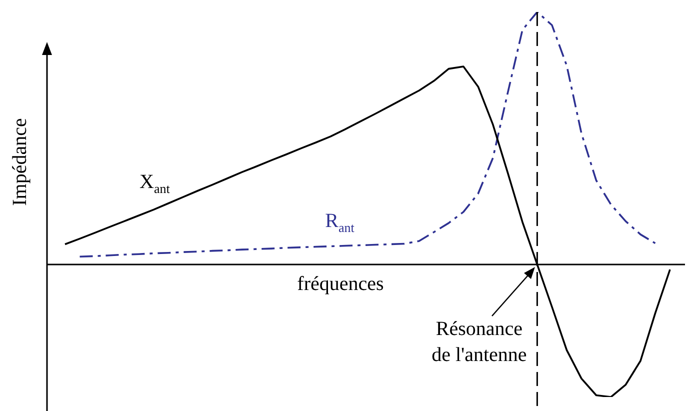  What do you see at coordinates (155, 183) in the screenshot?
I see `series-label: X$_{ant}$` at bounding box center [155, 183].